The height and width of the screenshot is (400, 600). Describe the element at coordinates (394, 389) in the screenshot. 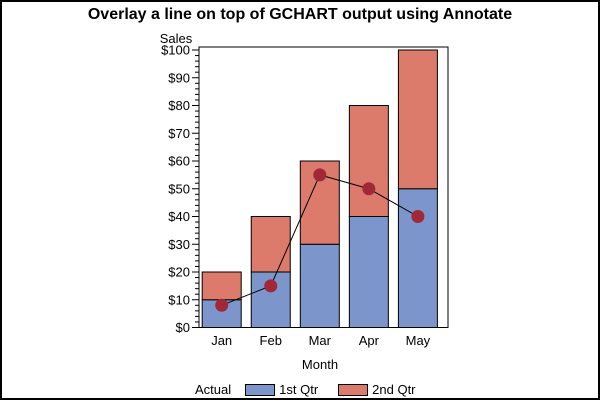

I see `legend-label-2nd-qtr: 2nd Qtr` at that location.